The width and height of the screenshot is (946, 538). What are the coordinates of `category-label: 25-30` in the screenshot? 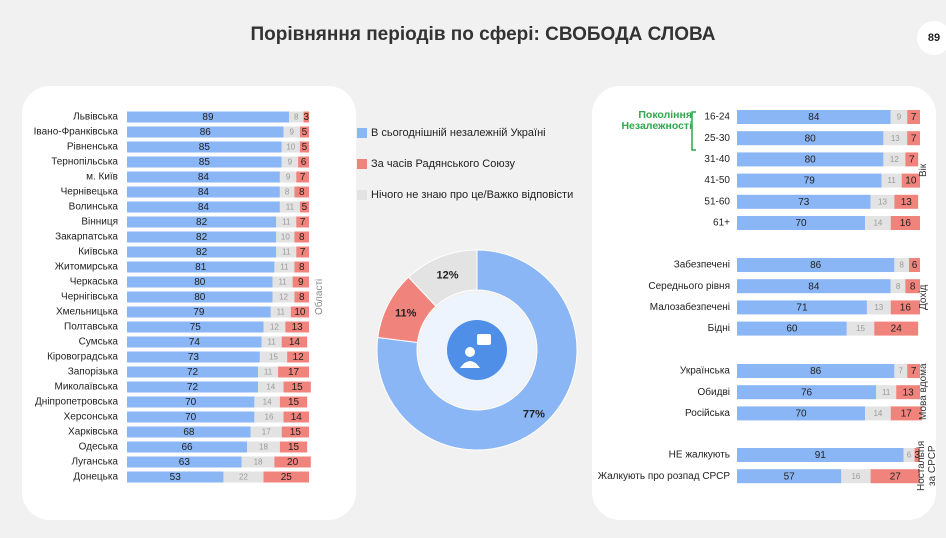 It's located at (717, 138).